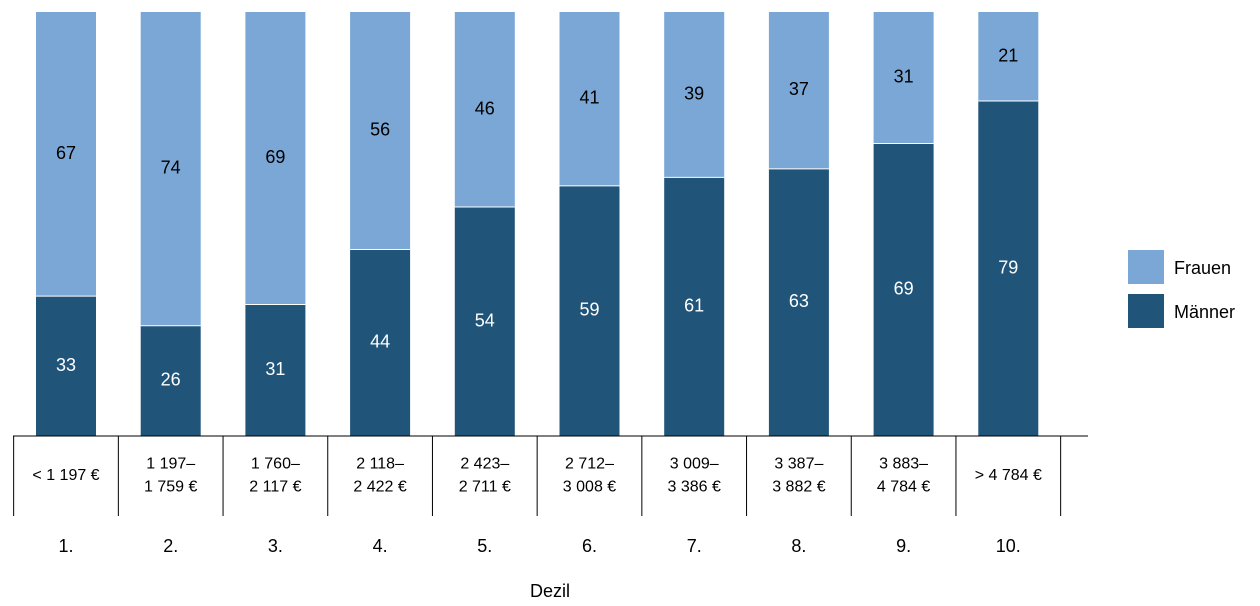  I want to click on range-label-2-line-2: 1 759 €, so click(170, 487).